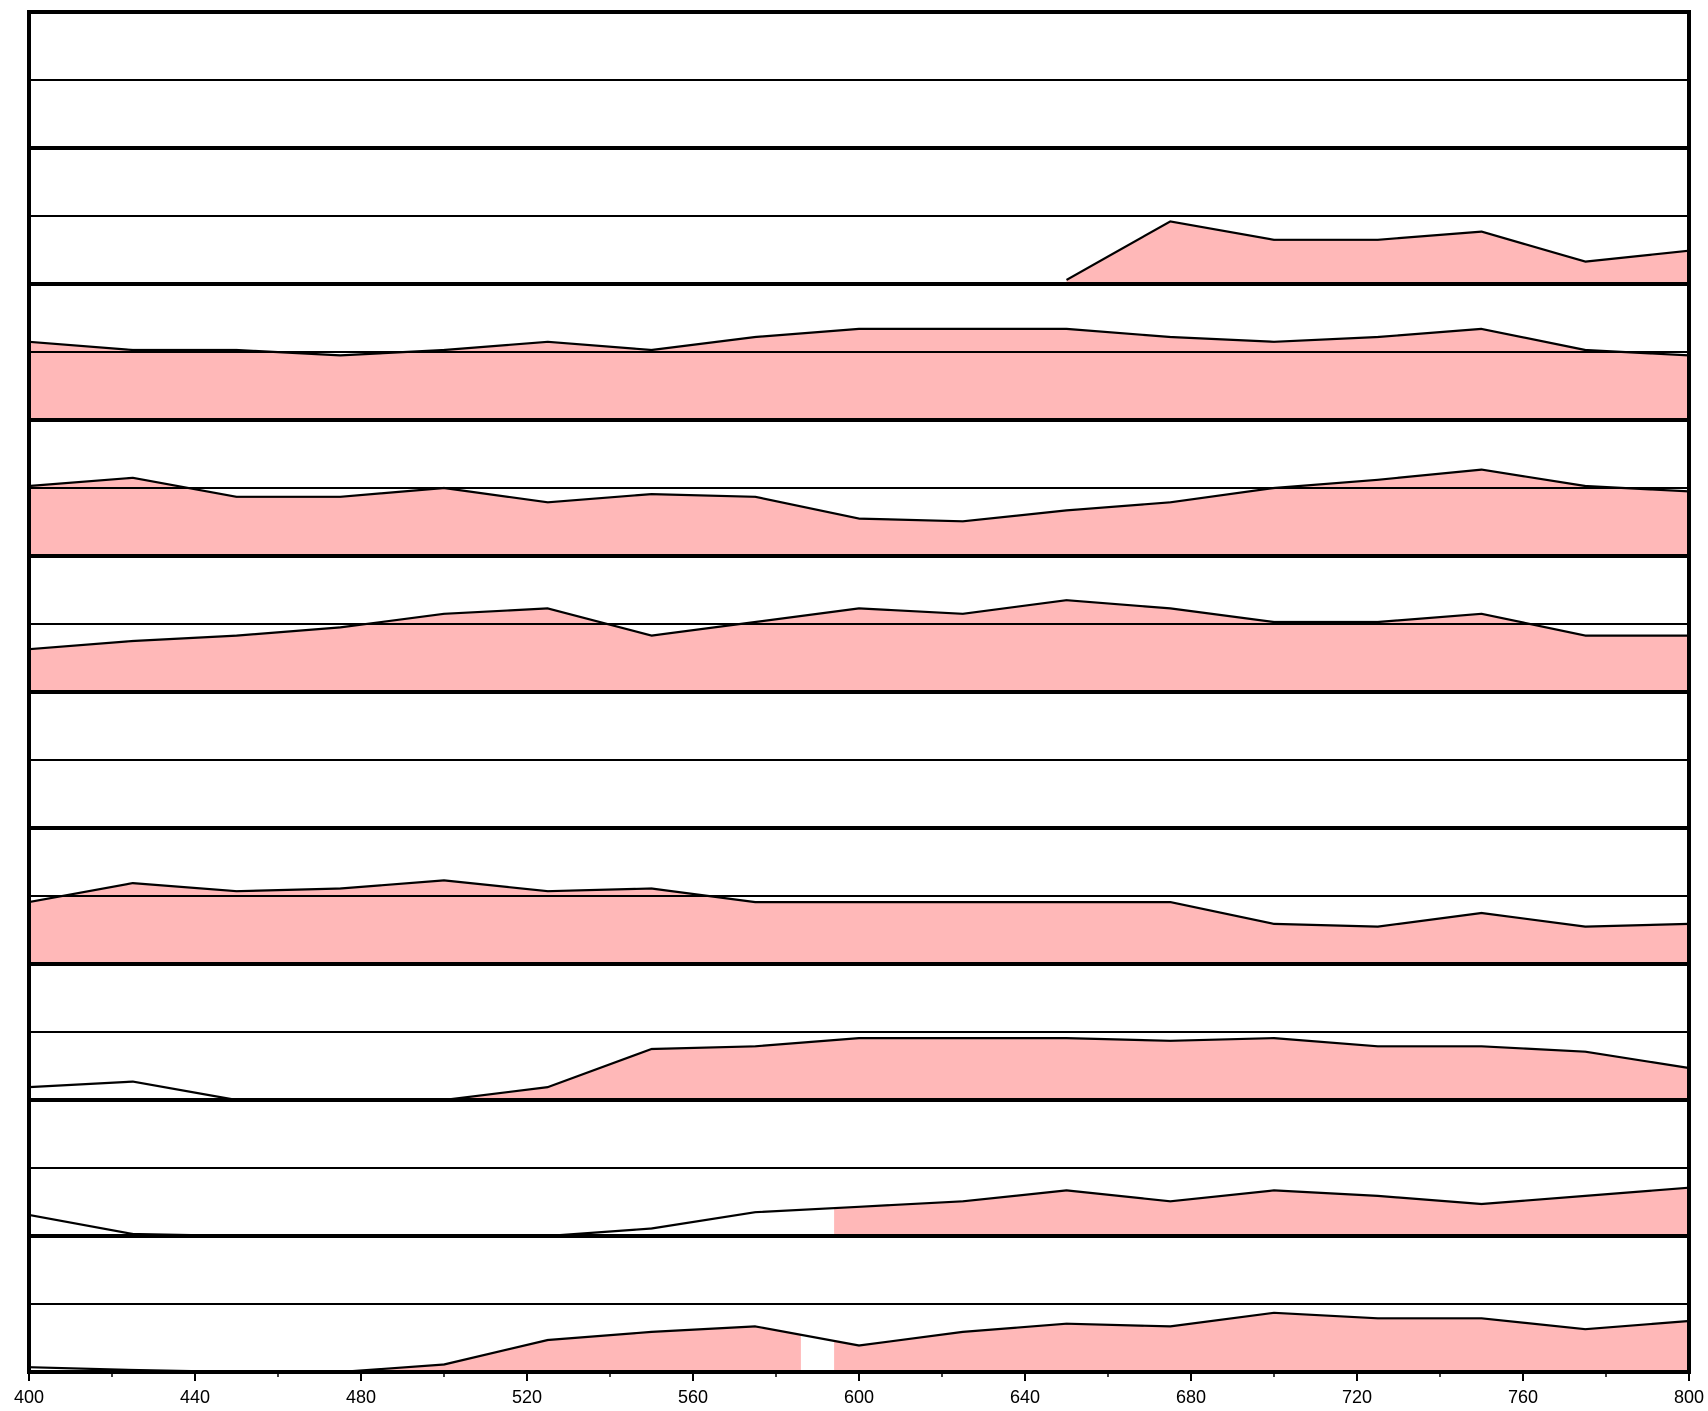 The height and width of the screenshot is (1411, 1708). I want to click on x-tick-label: 600, so click(859, 1396).